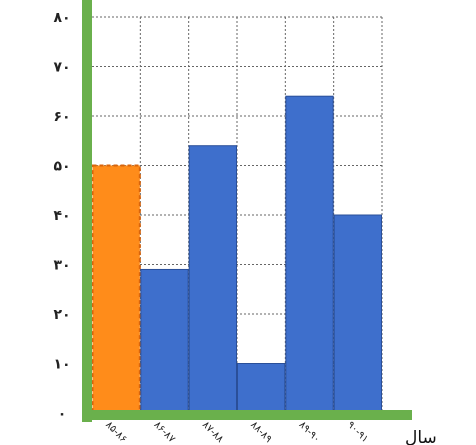 This screenshot has width=476, height=445. What do you see at coordinates (61, 315) in the screenshot?
I see `y-tick-label: ۲۰` at bounding box center [61, 315].